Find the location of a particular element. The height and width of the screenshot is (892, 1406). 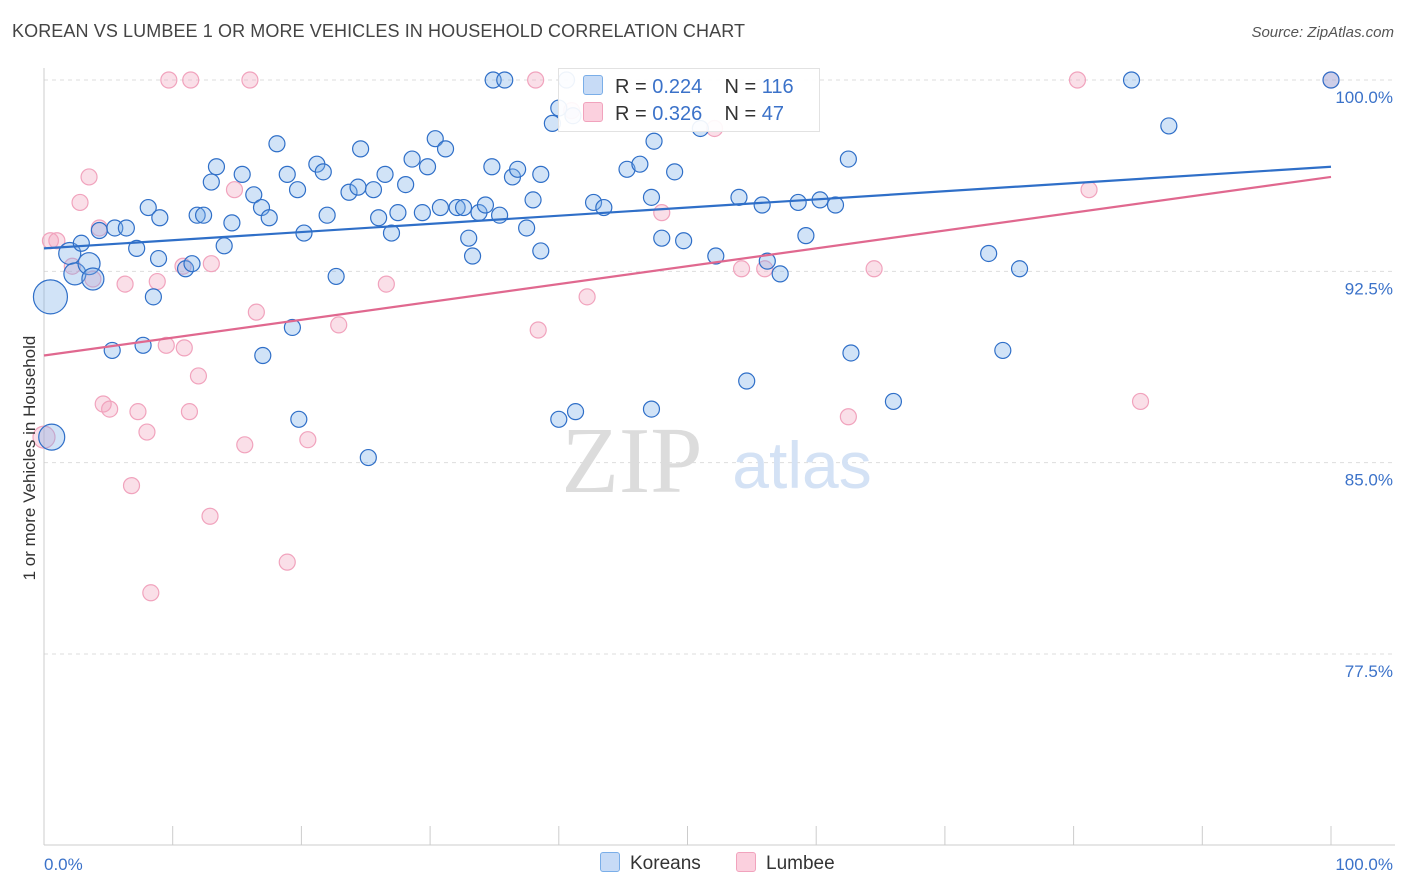

y-tick-label: 77.5% is located at coordinates (1369, 671).